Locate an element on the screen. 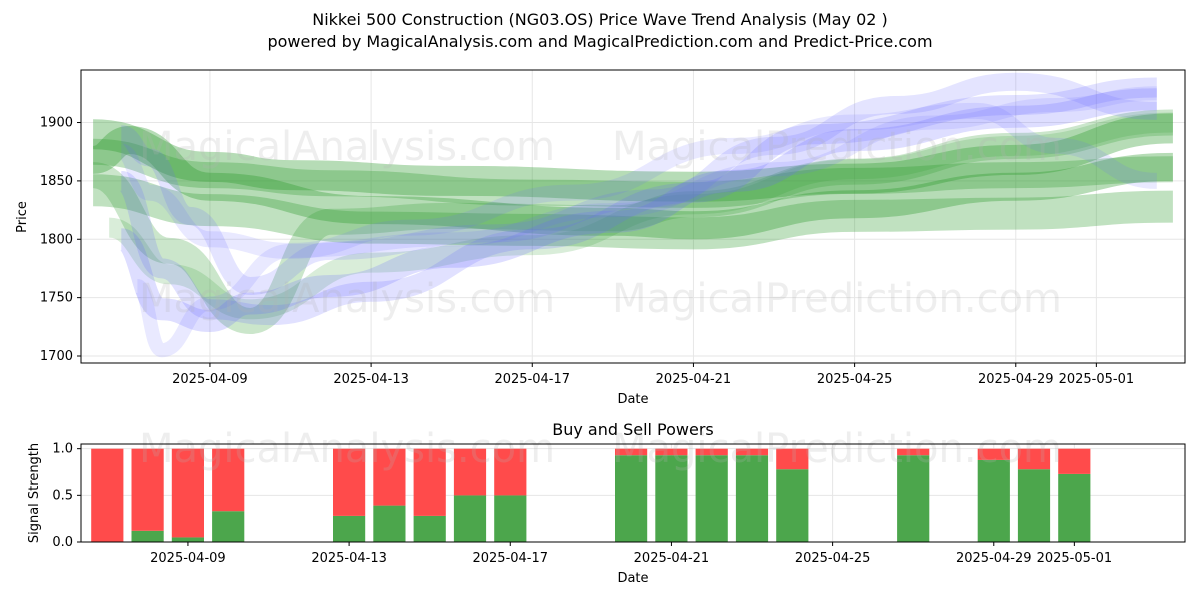 Image resolution: width=1200 pixels, height=600 pixels. signal-y-tick-label: 0.5 is located at coordinates (62, 495).